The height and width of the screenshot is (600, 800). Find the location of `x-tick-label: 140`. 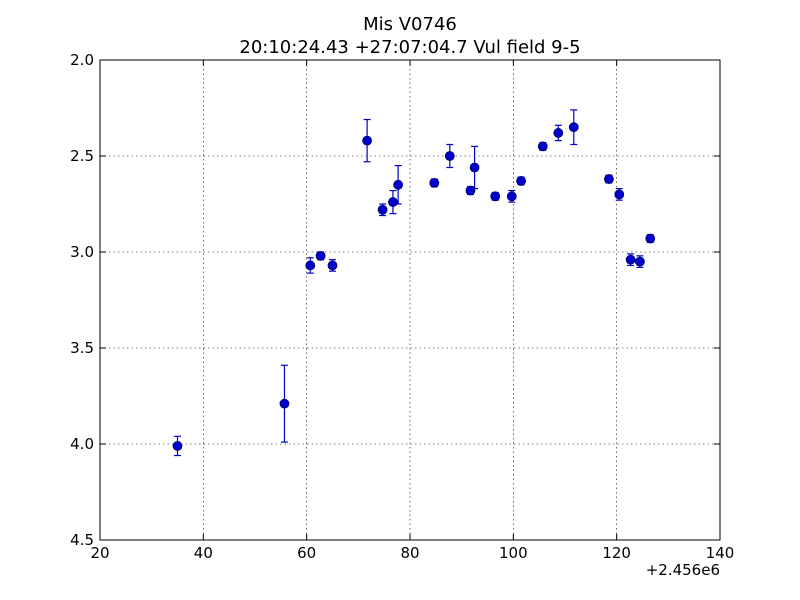

x-tick-label: 140 is located at coordinates (720, 553).